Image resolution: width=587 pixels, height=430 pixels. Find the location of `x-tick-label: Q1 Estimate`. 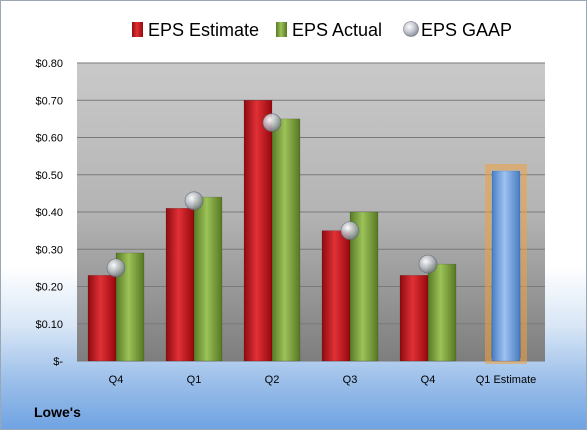

x-tick-label: Q1 Estimate is located at coordinates (506, 380).